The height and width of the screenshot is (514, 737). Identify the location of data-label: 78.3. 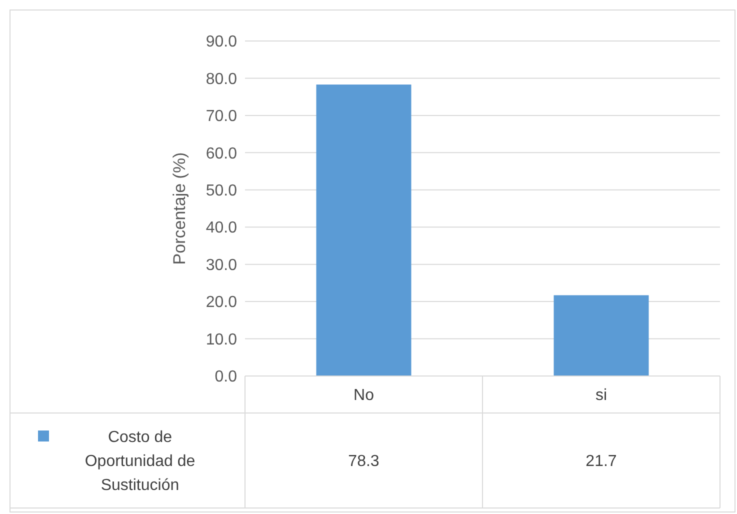
(364, 461).